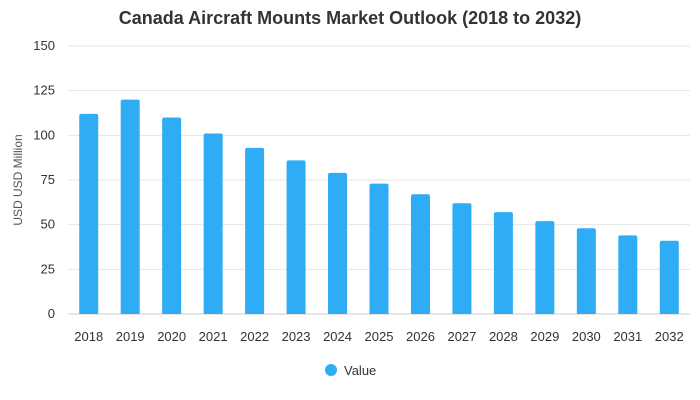 The width and height of the screenshot is (700, 400). What do you see at coordinates (48, 179) in the screenshot?
I see `y-tick-label: 75` at bounding box center [48, 179].